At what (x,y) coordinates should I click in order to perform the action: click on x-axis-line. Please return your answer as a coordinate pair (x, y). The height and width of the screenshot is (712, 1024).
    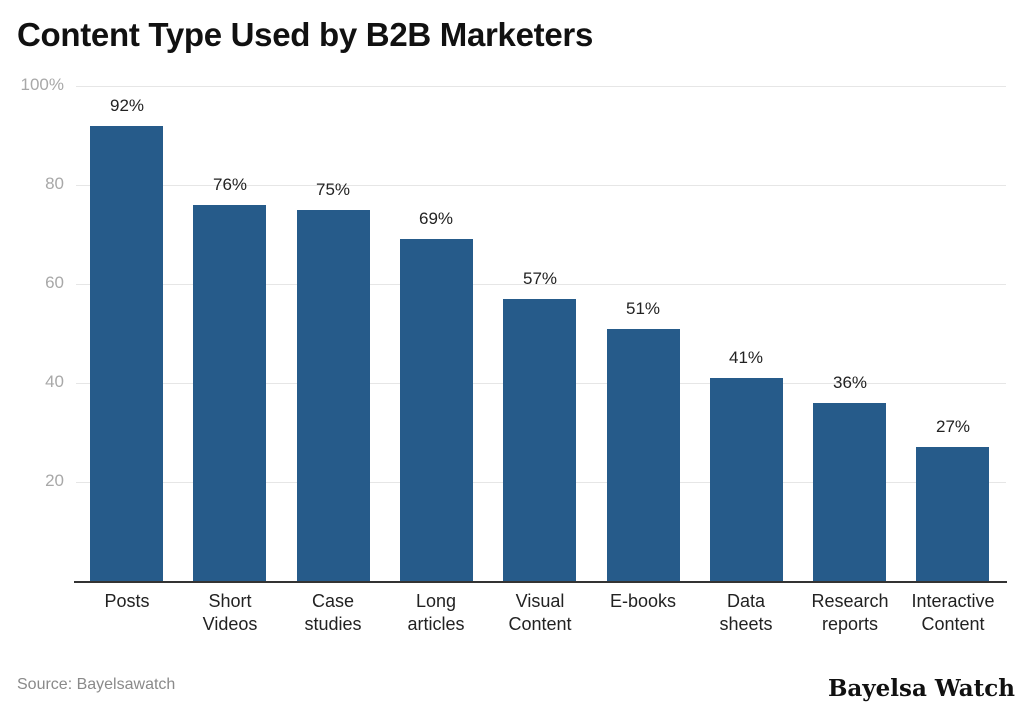
    Looking at the image, I should click on (540, 582).